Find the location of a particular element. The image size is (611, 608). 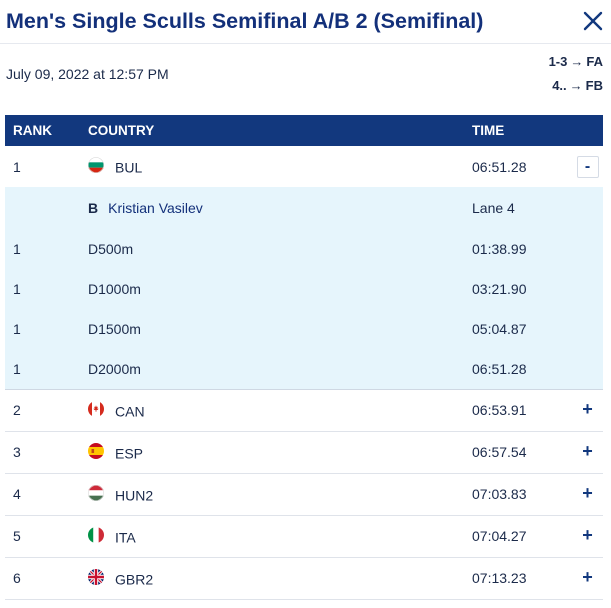

progression-rule-fb: 4.. → FB is located at coordinates (577, 85).